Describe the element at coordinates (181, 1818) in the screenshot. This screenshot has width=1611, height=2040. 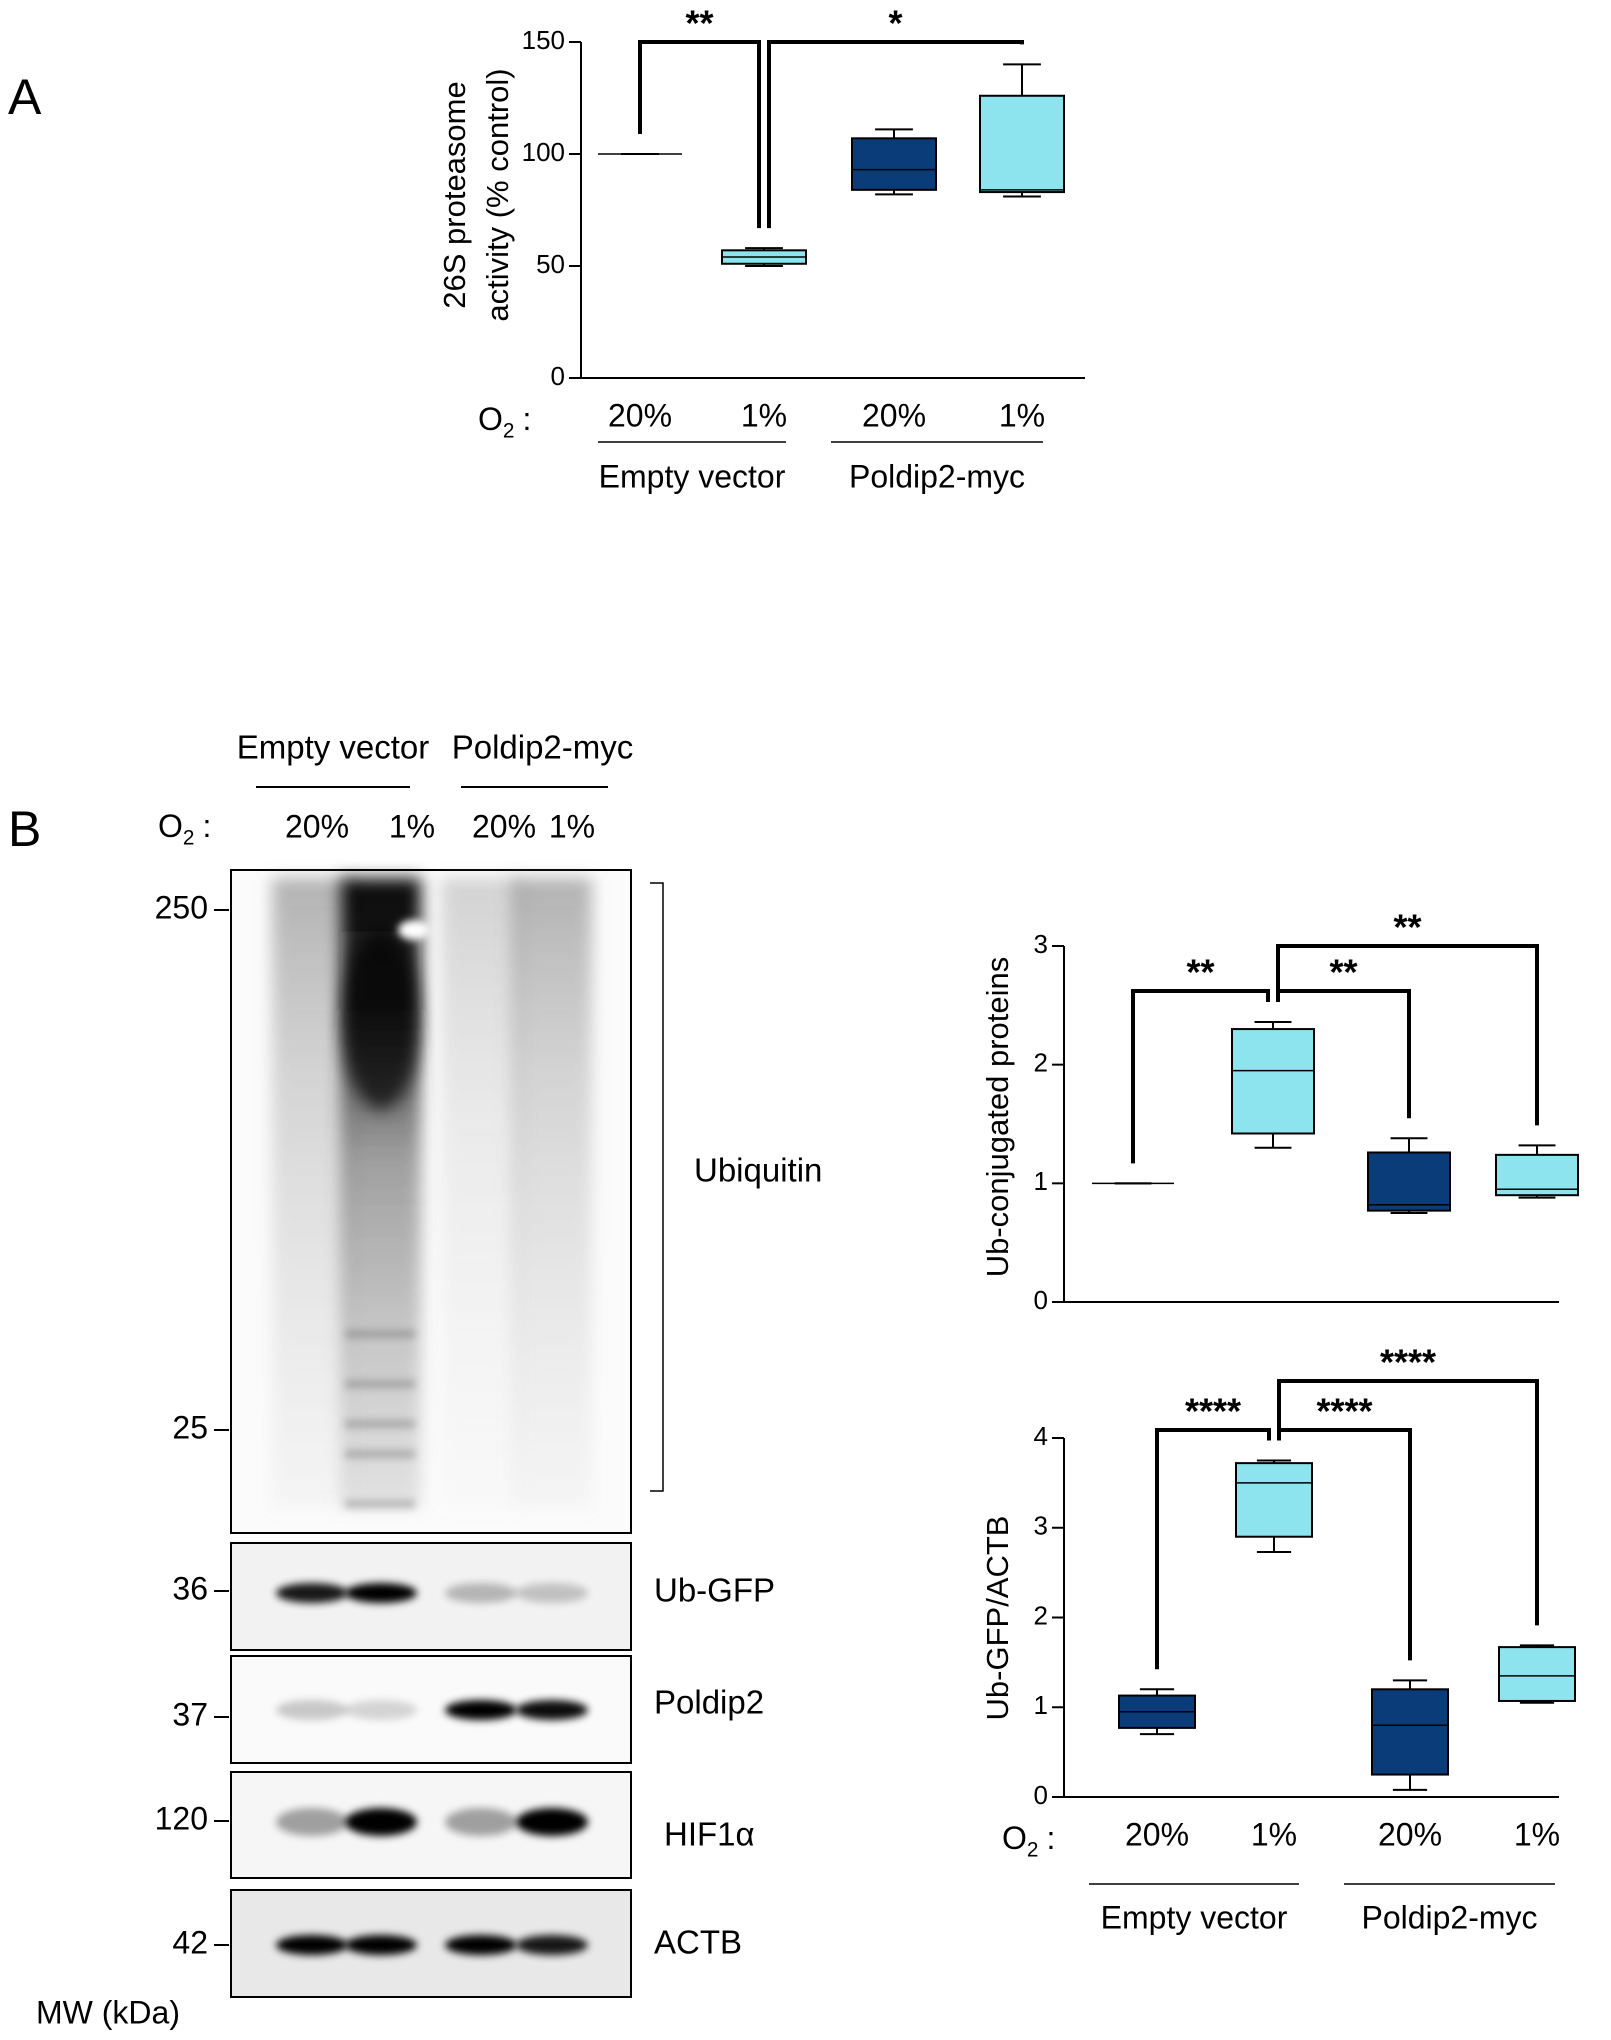
I see `mw-marker: 120` at that location.